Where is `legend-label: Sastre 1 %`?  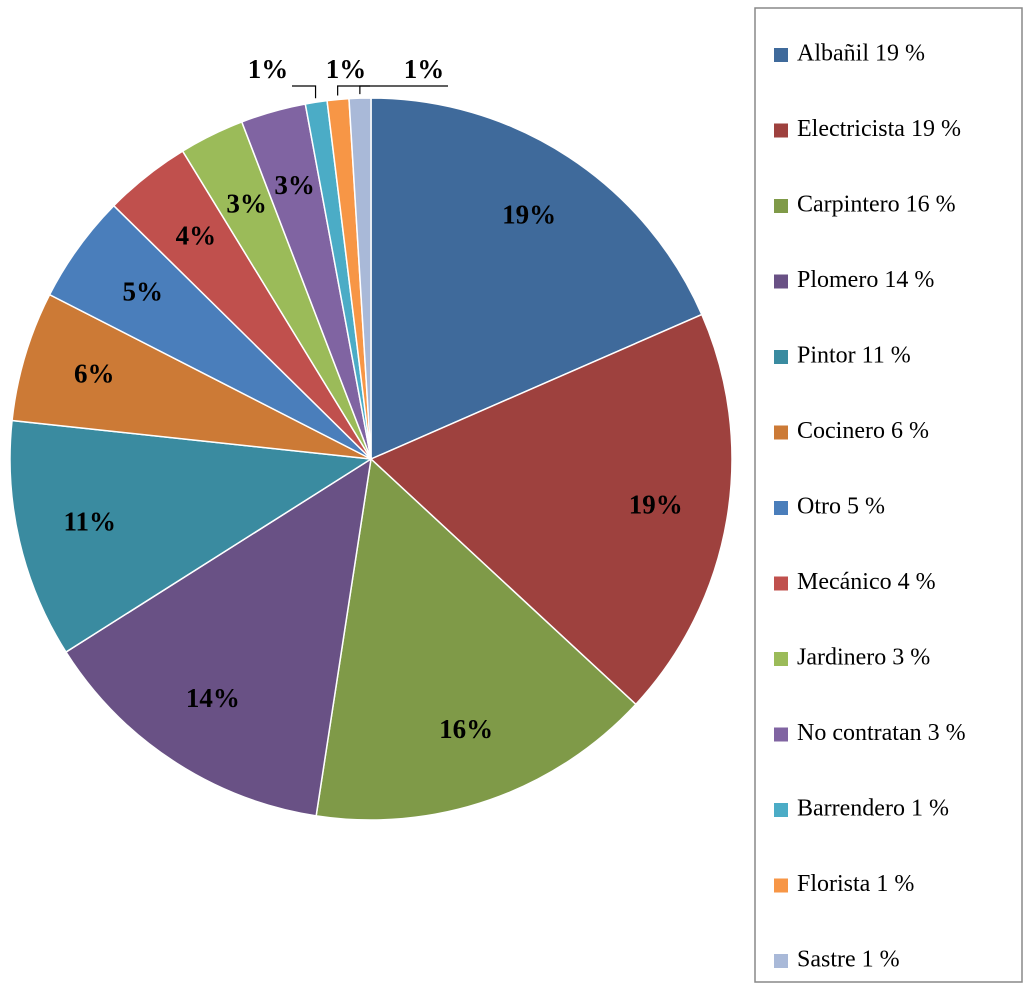
legend-label: Sastre 1 % is located at coordinates (848, 960).